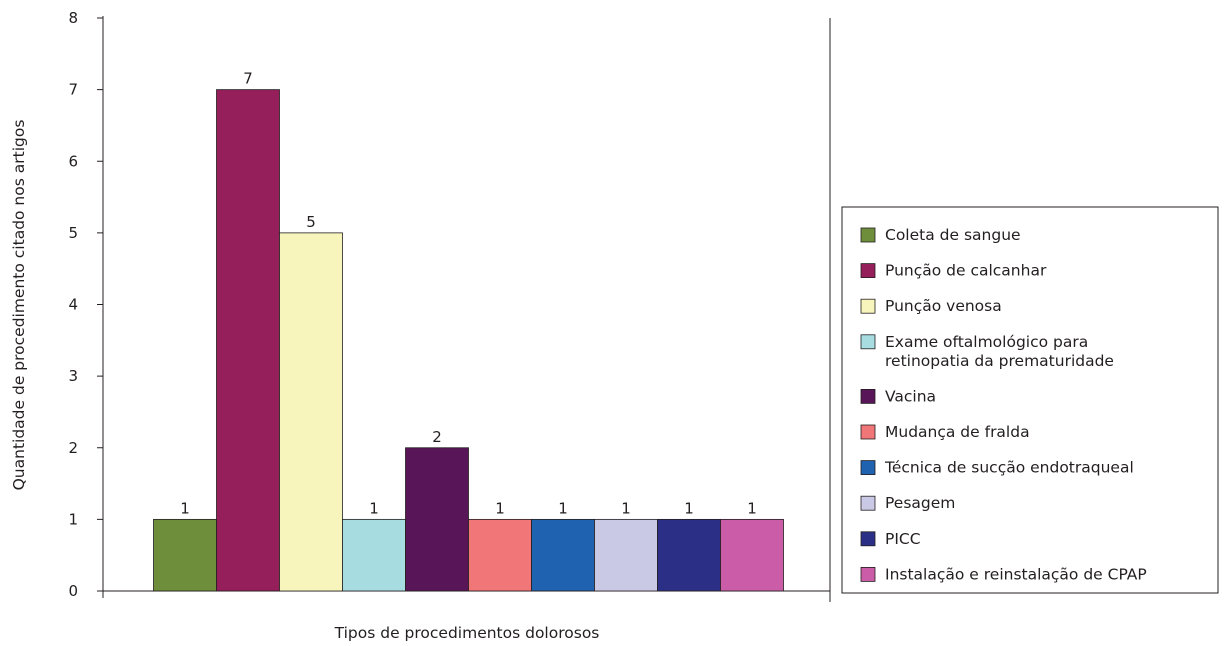  Describe the element at coordinates (1009, 468) in the screenshot. I see `legend-label: Técnica de sucção endotraqueal` at that location.